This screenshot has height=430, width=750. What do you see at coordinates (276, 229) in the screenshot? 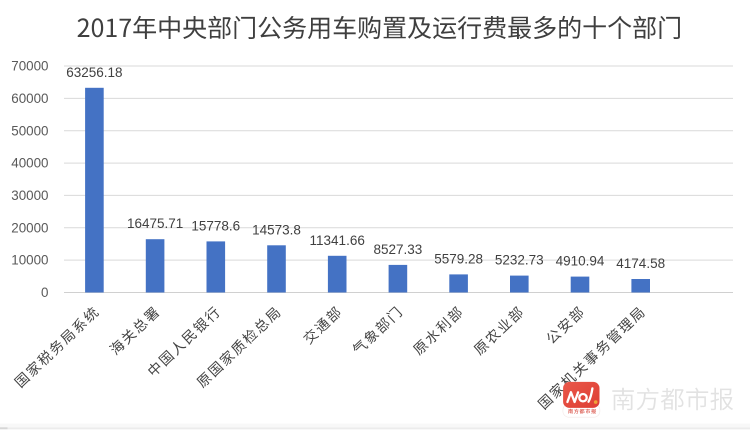
I see `svg-text: 14573.8` at bounding box center [276, 229].